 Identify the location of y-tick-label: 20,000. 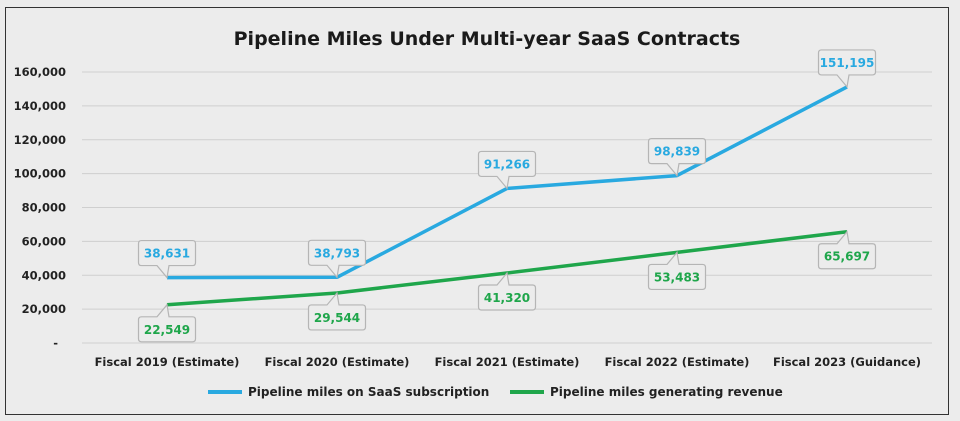
(44, 309).